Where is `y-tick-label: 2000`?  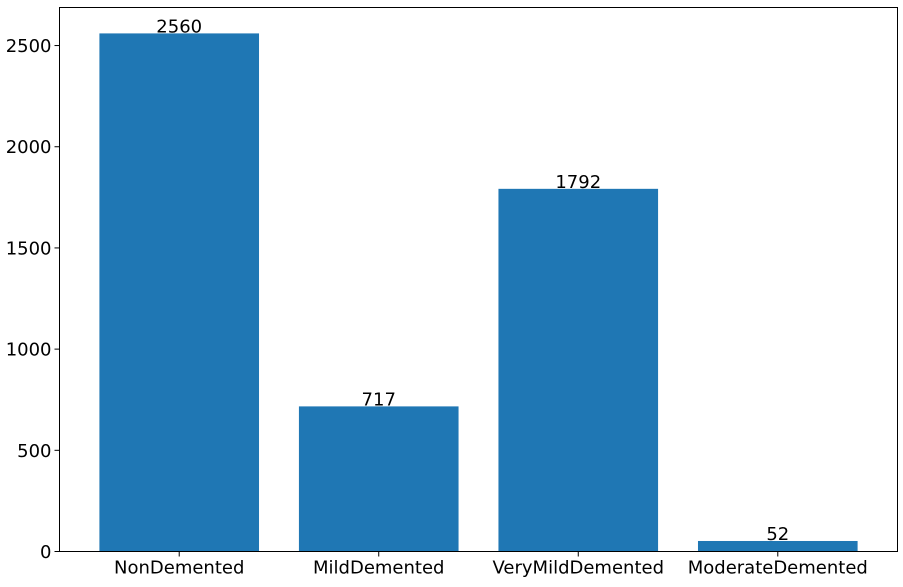 y-tick-label: 2000 is located at coordinates (29, 147).